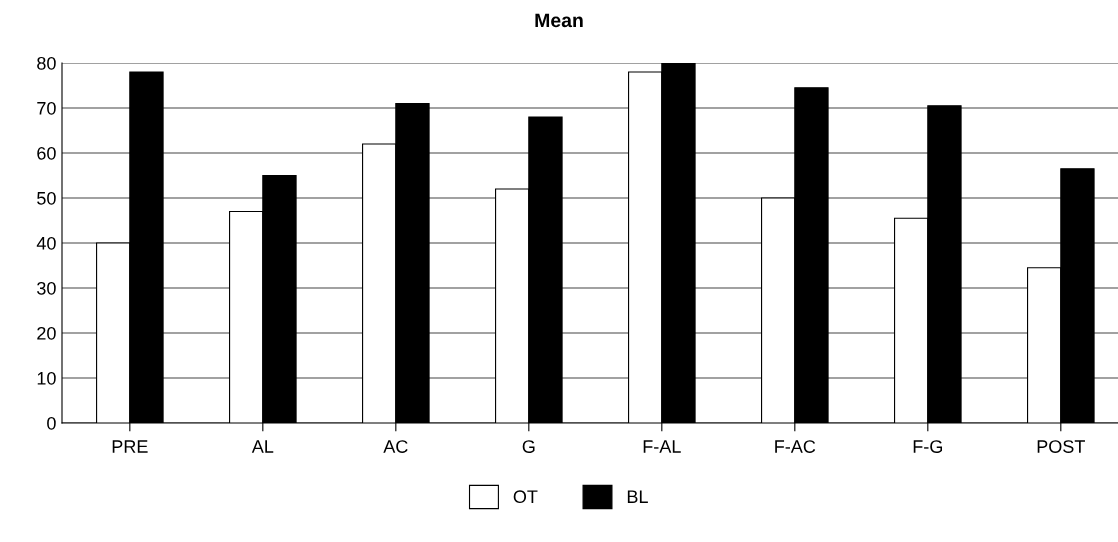 The width and height of the screenshot is (1118, 542). Describe the element at coordinates (46, 333) in the screenshot. I see `y-tick-label: 20` at that location.